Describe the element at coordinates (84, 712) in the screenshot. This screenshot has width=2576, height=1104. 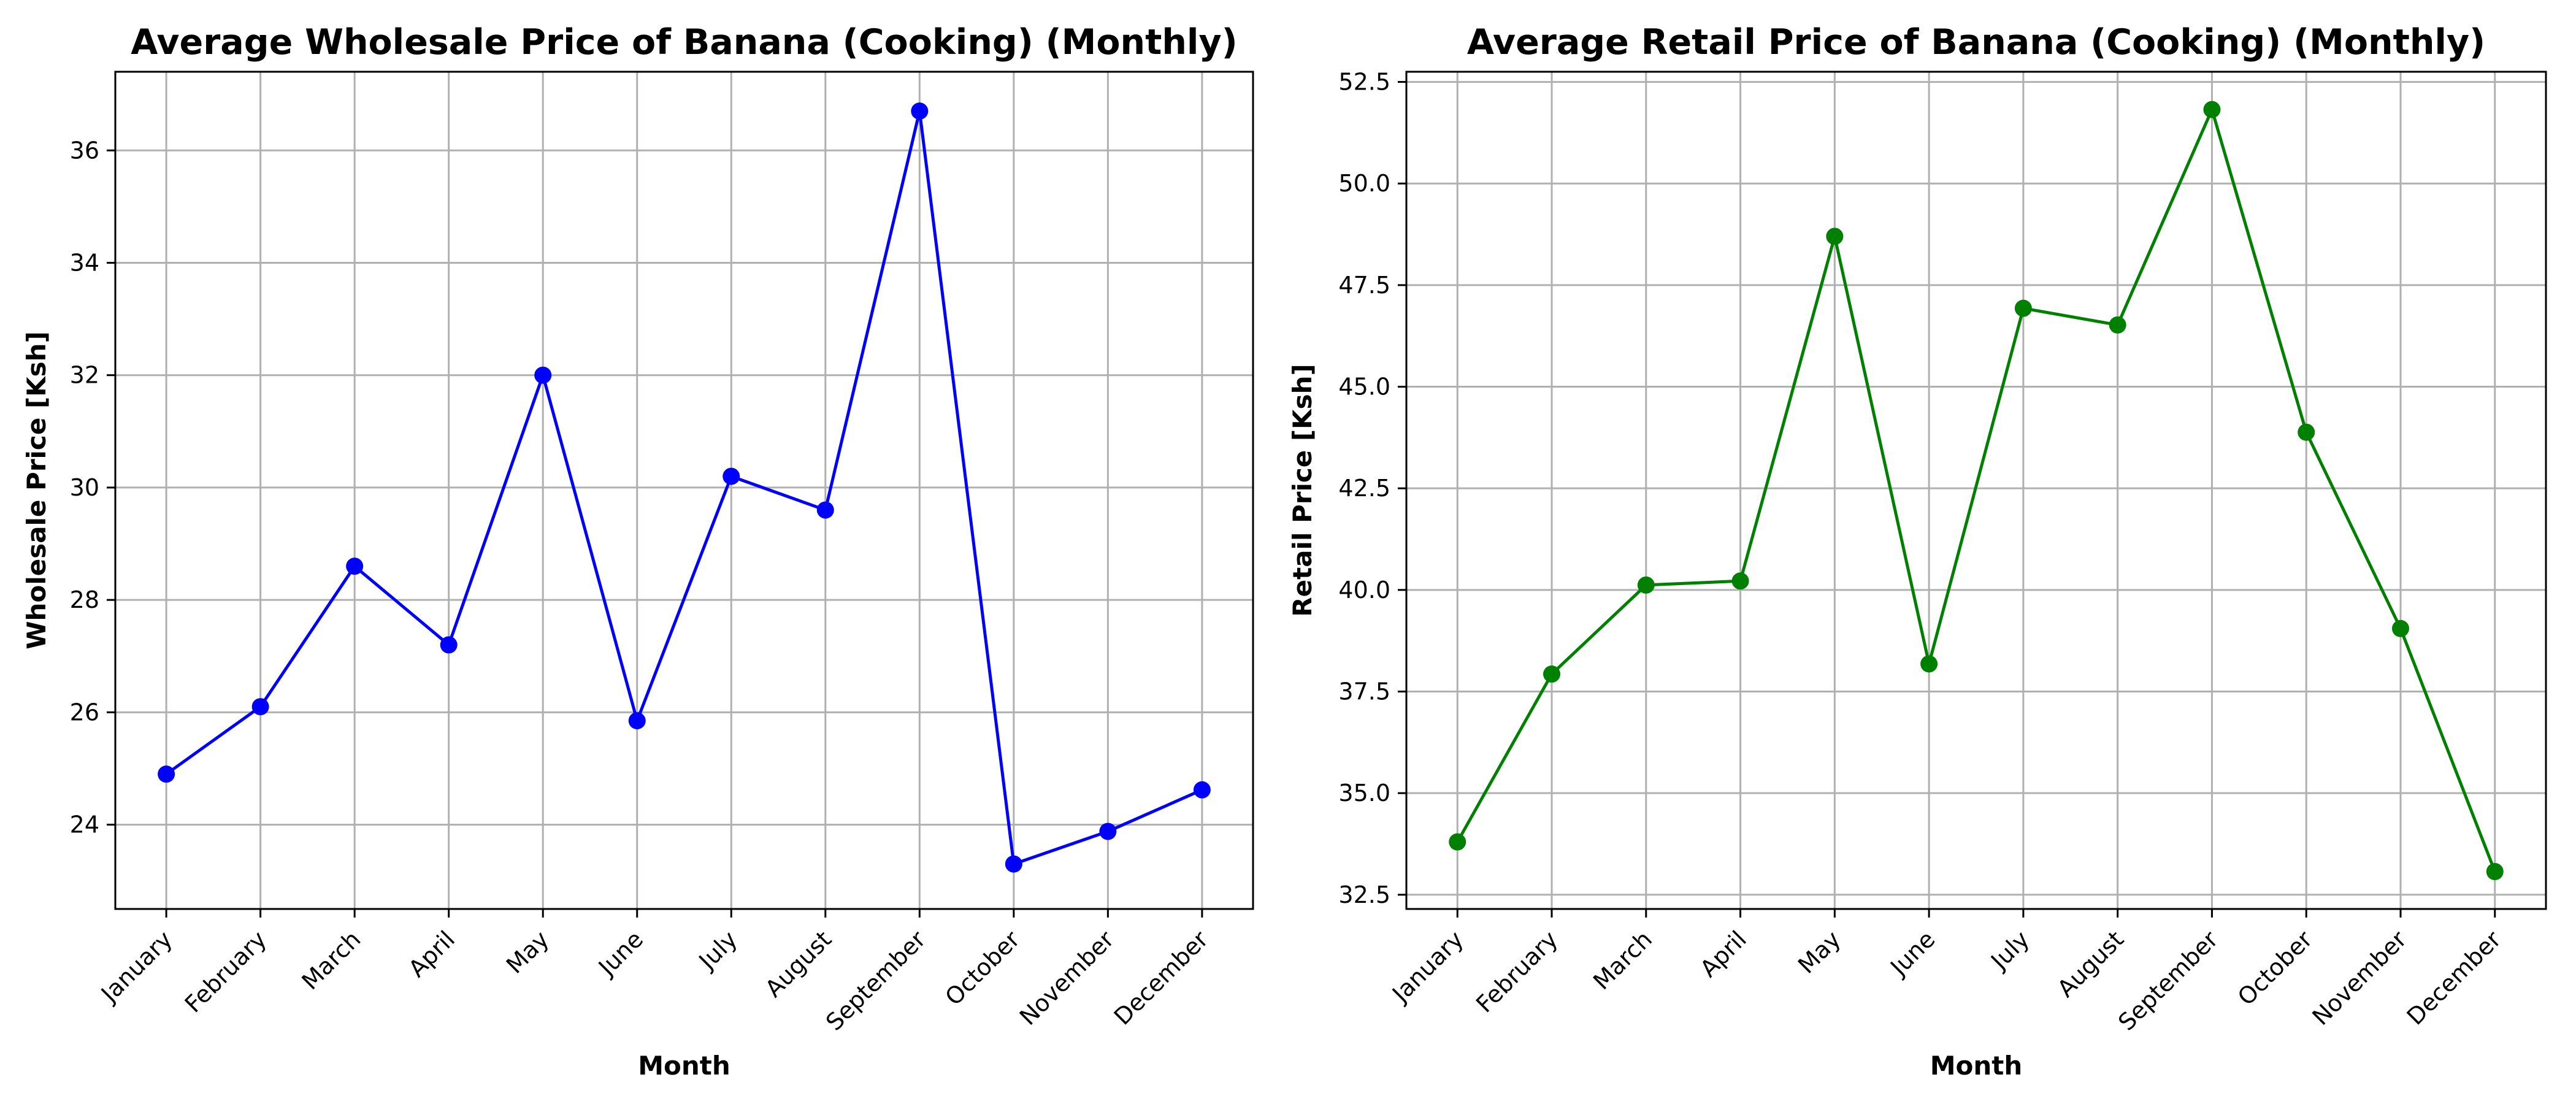
I see `wholesale-y-tick-label: 26` at that location.